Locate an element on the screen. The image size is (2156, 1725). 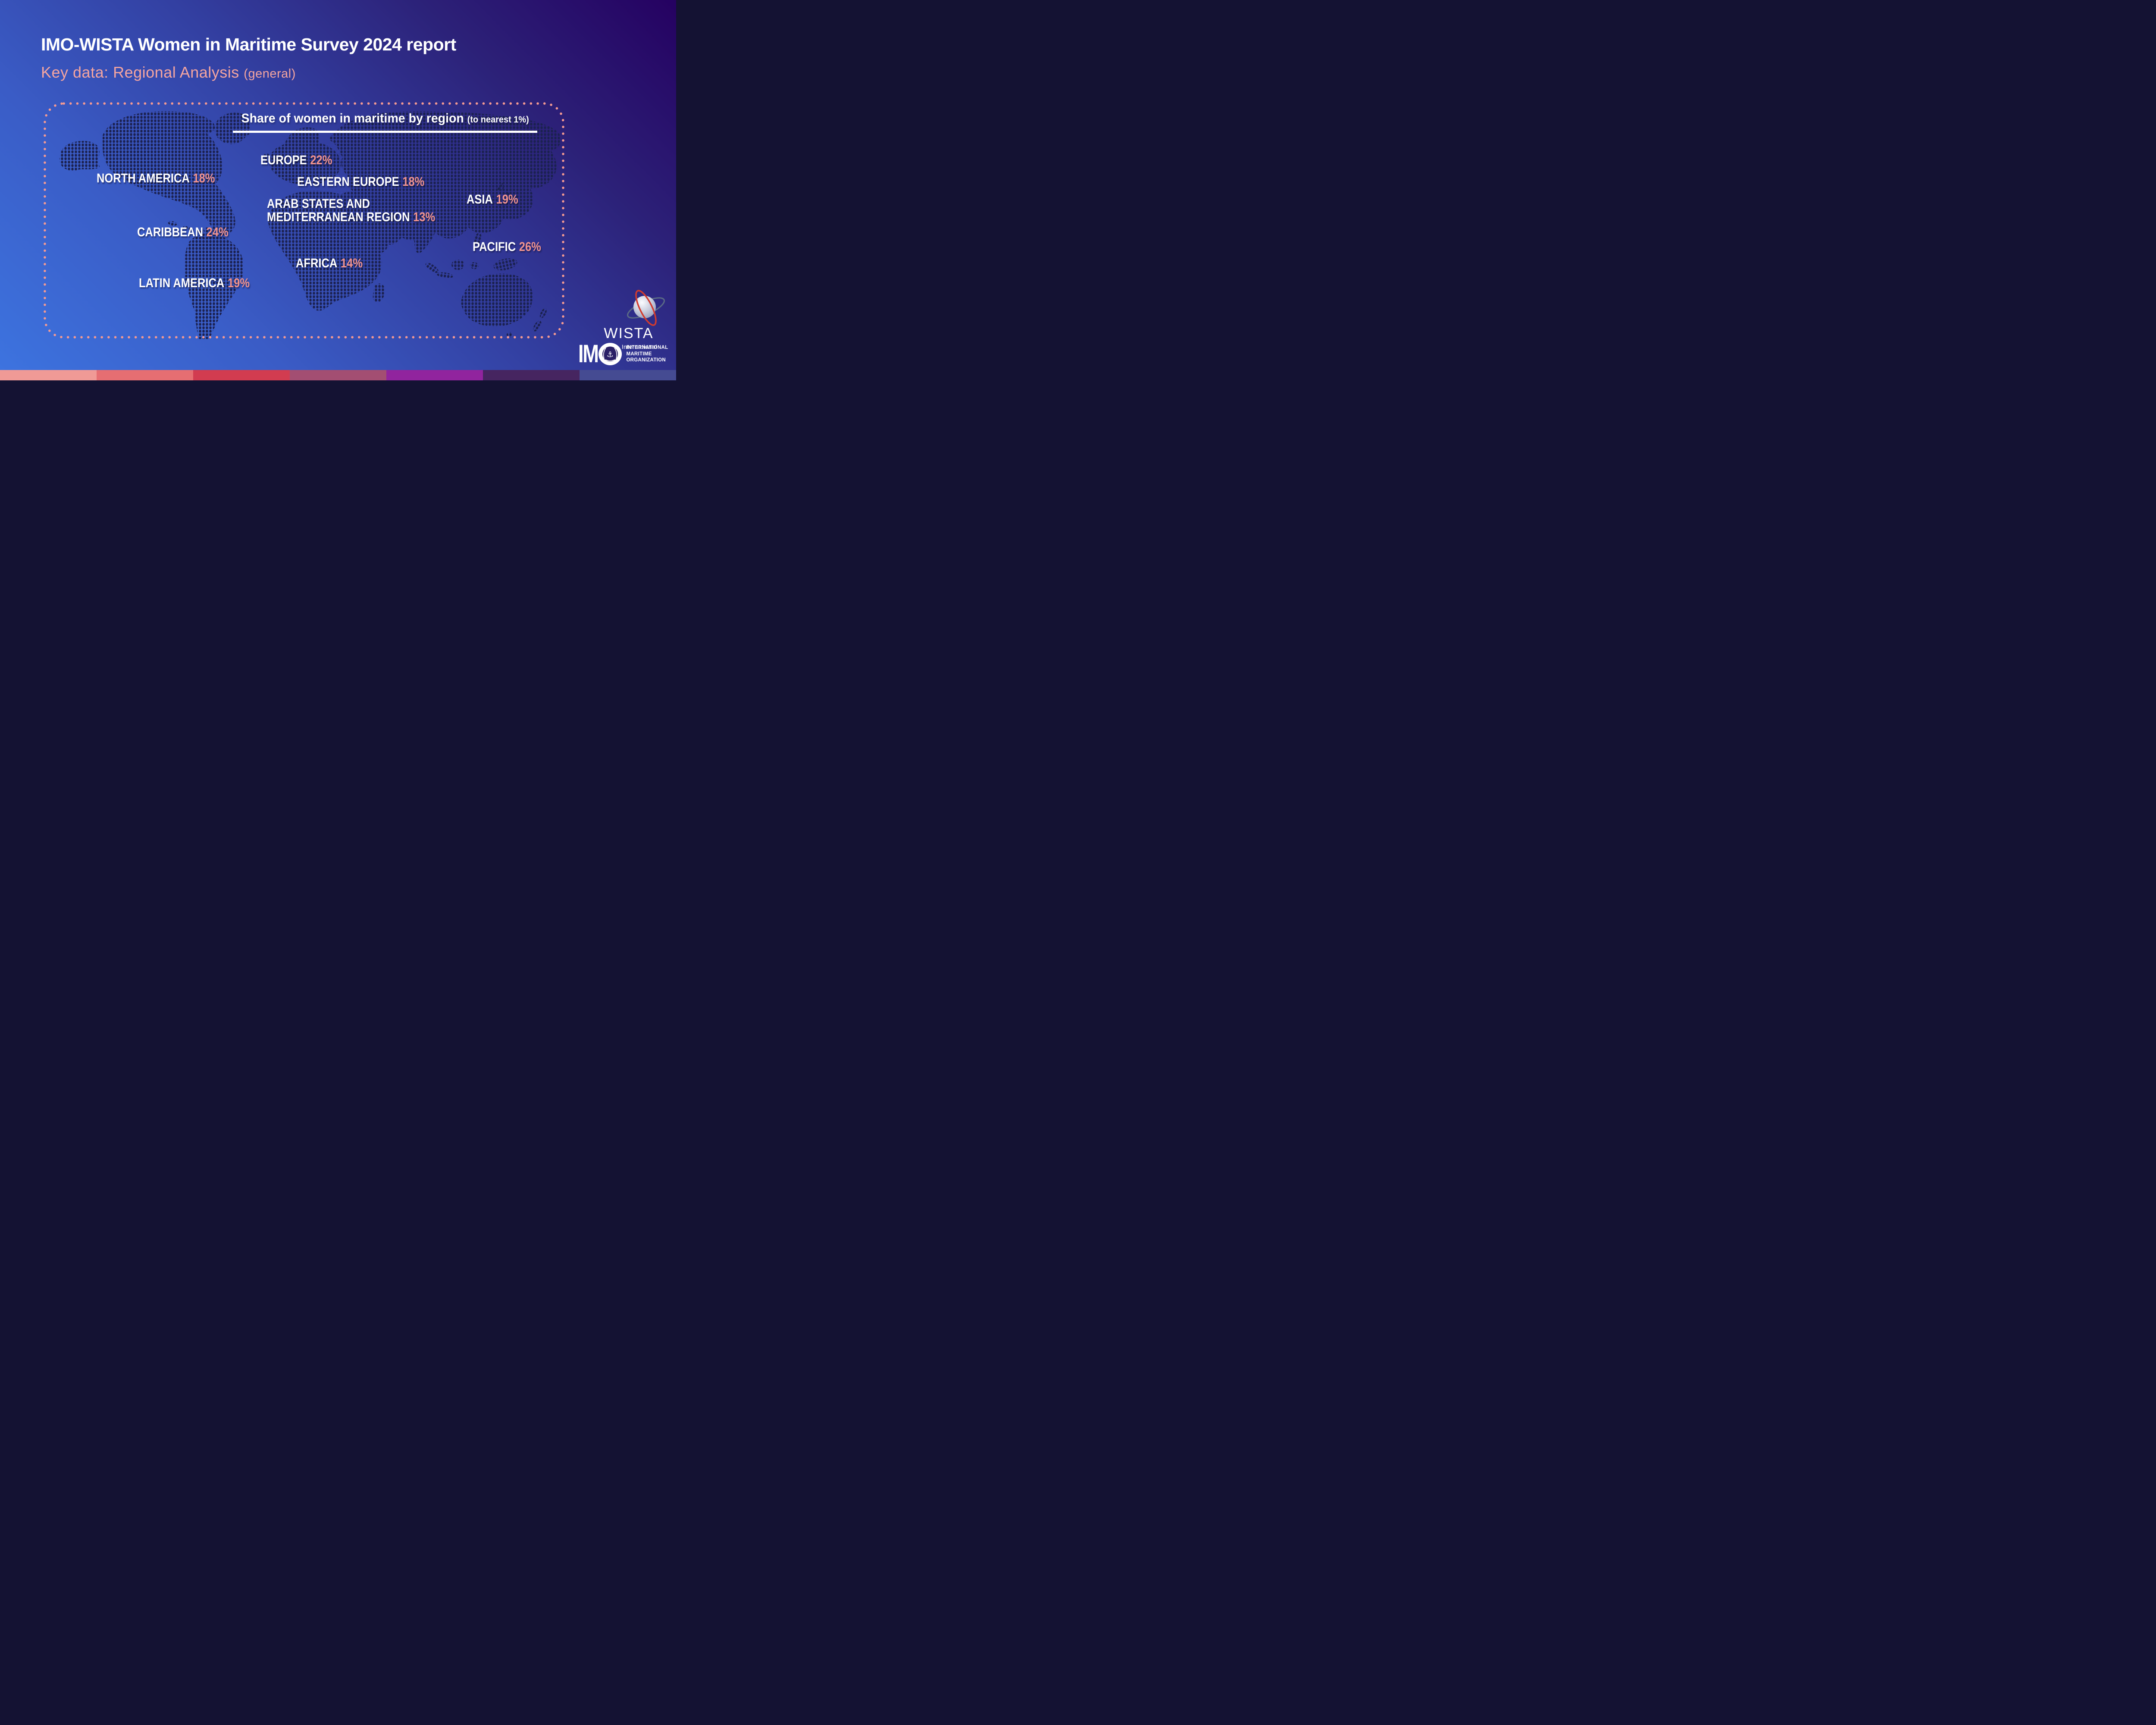
continent-south-america is located at coordinates (214, 286).